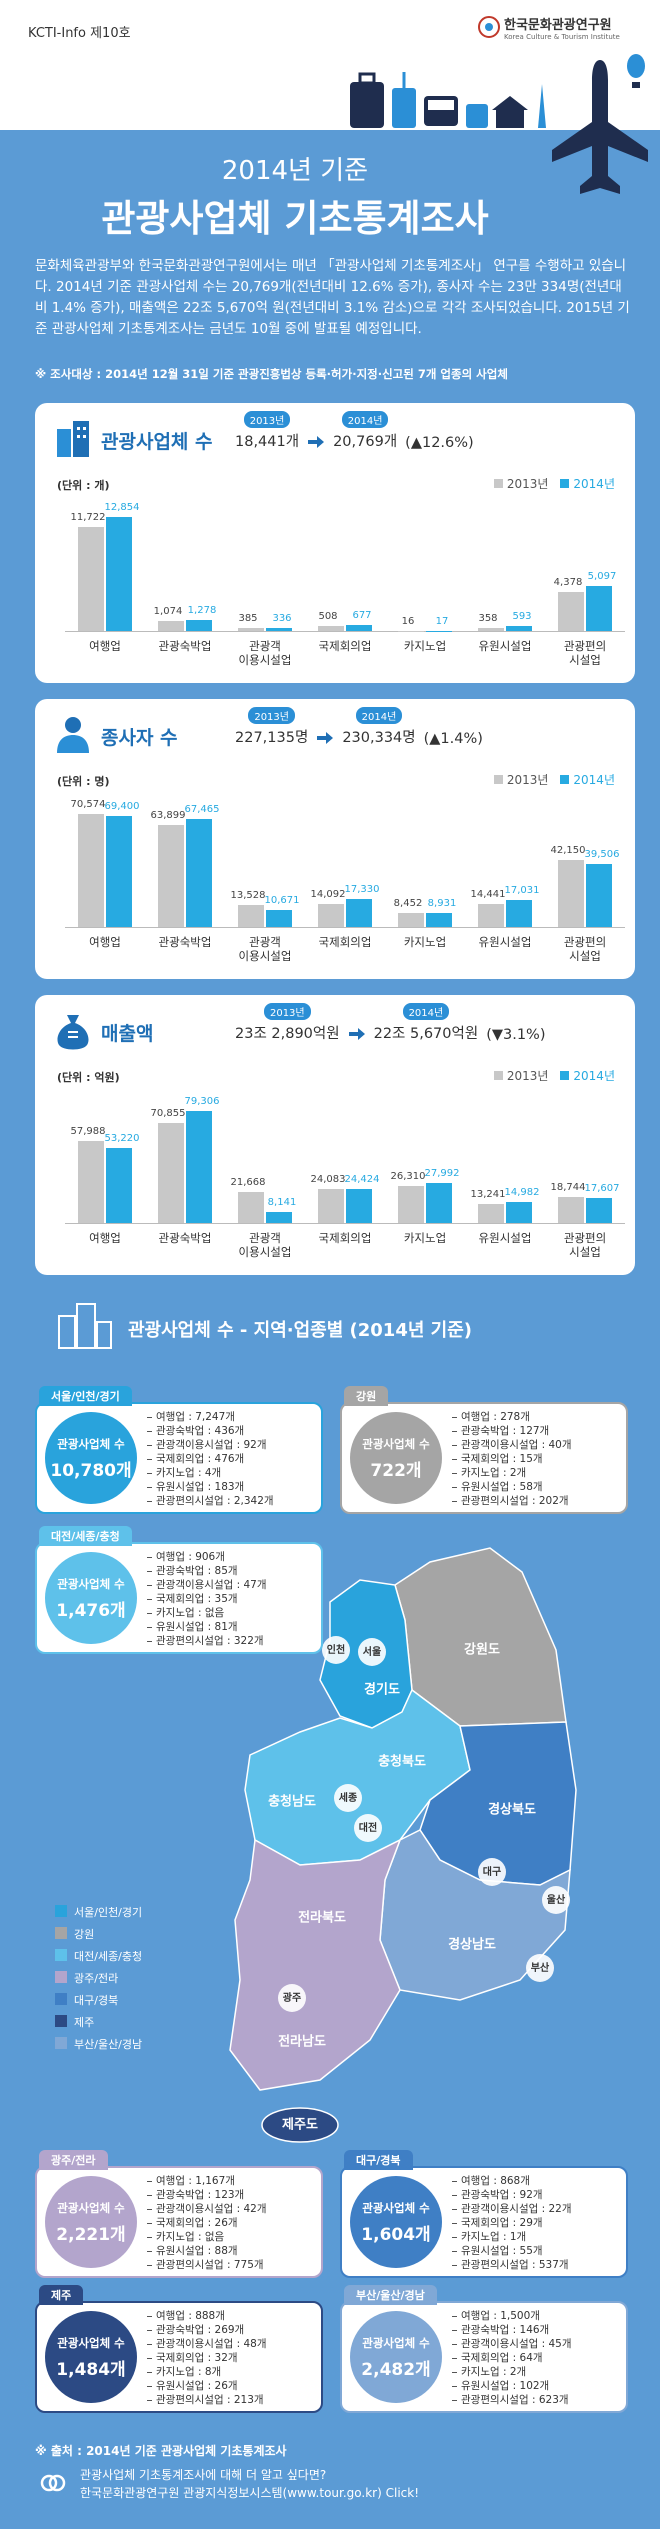 This screenshot has width=660, height=2529. What do you see at coordinates (568, 583) in the screenshot?
I see `value-label: 4,378` at bounding box center [568, 583].